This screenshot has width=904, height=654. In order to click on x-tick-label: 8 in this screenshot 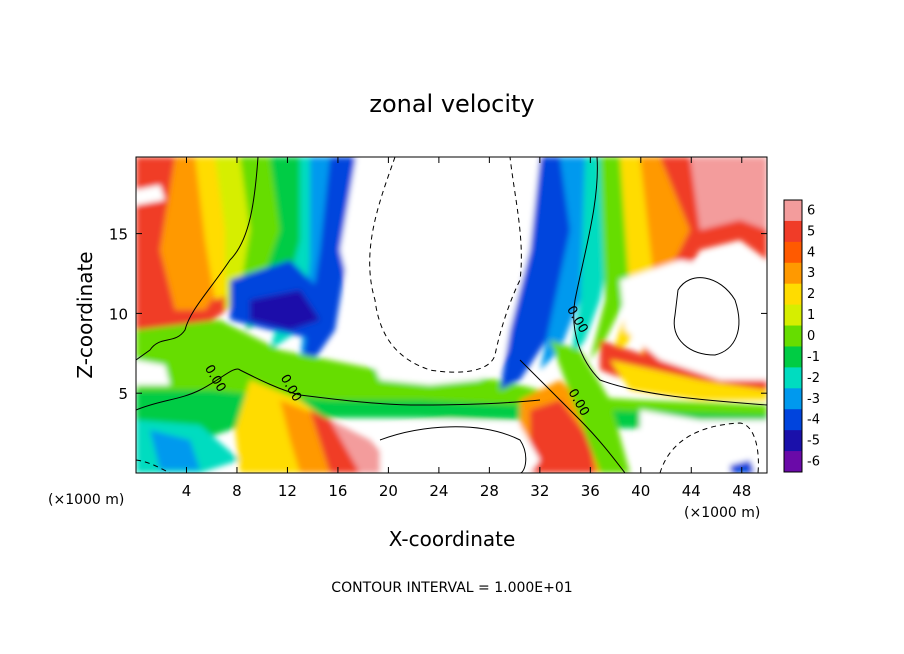, I will do `click(237, 491)`.